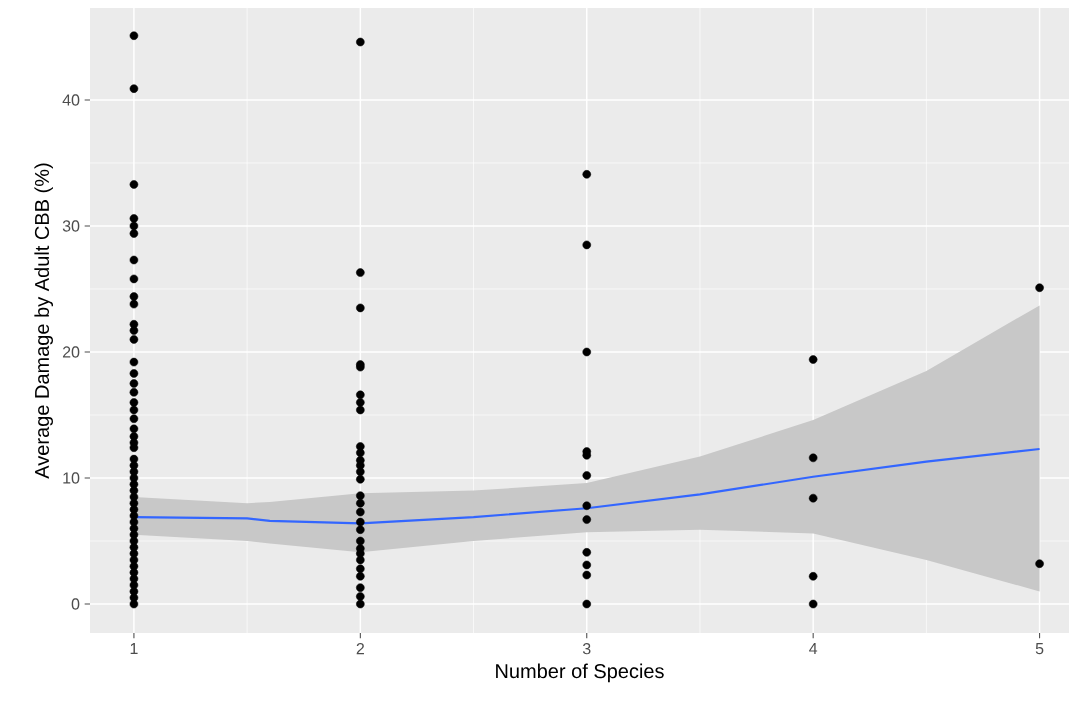 The image size is (1069, 713). What do you see at coordinates (43, 321) in the screenshot?
I see `y-axis-title: Average Damage by Adult CBB (%)` at bounding box center [43, 321].